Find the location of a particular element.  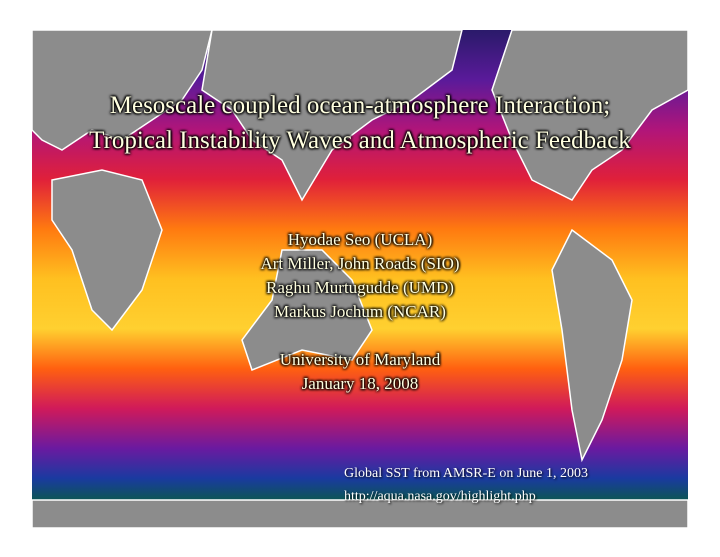

author: Hyodae Seo (UCLA) is located at coordinates (360, 239).